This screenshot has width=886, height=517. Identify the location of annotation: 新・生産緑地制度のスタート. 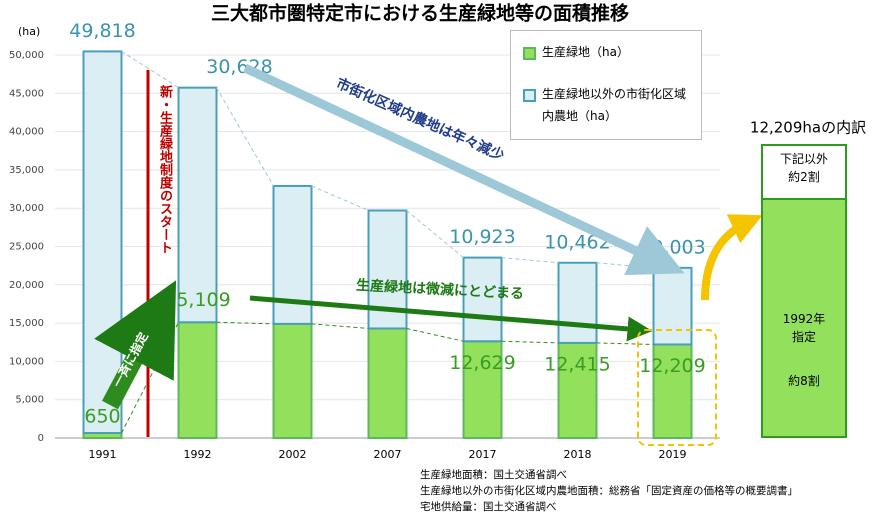
(164, 169).